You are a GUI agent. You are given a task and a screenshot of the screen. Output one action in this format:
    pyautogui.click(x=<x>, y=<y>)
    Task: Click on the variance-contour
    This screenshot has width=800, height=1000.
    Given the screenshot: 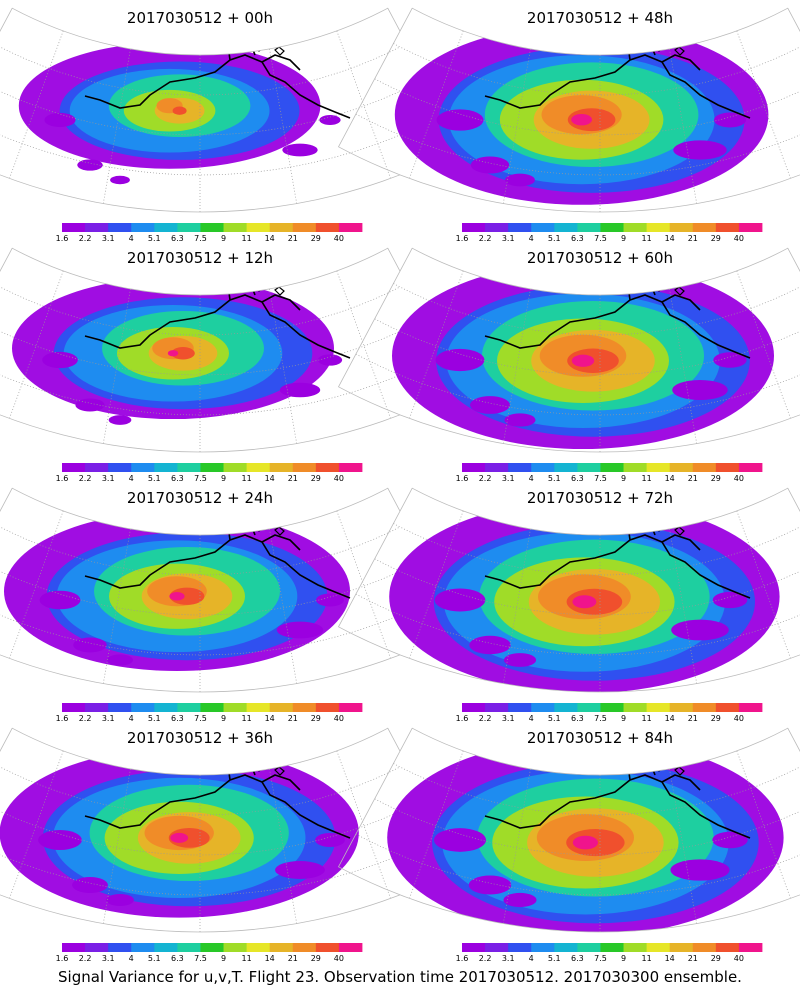 What is the action you would take?
    pyautogui.click(x=583, y=360)
    